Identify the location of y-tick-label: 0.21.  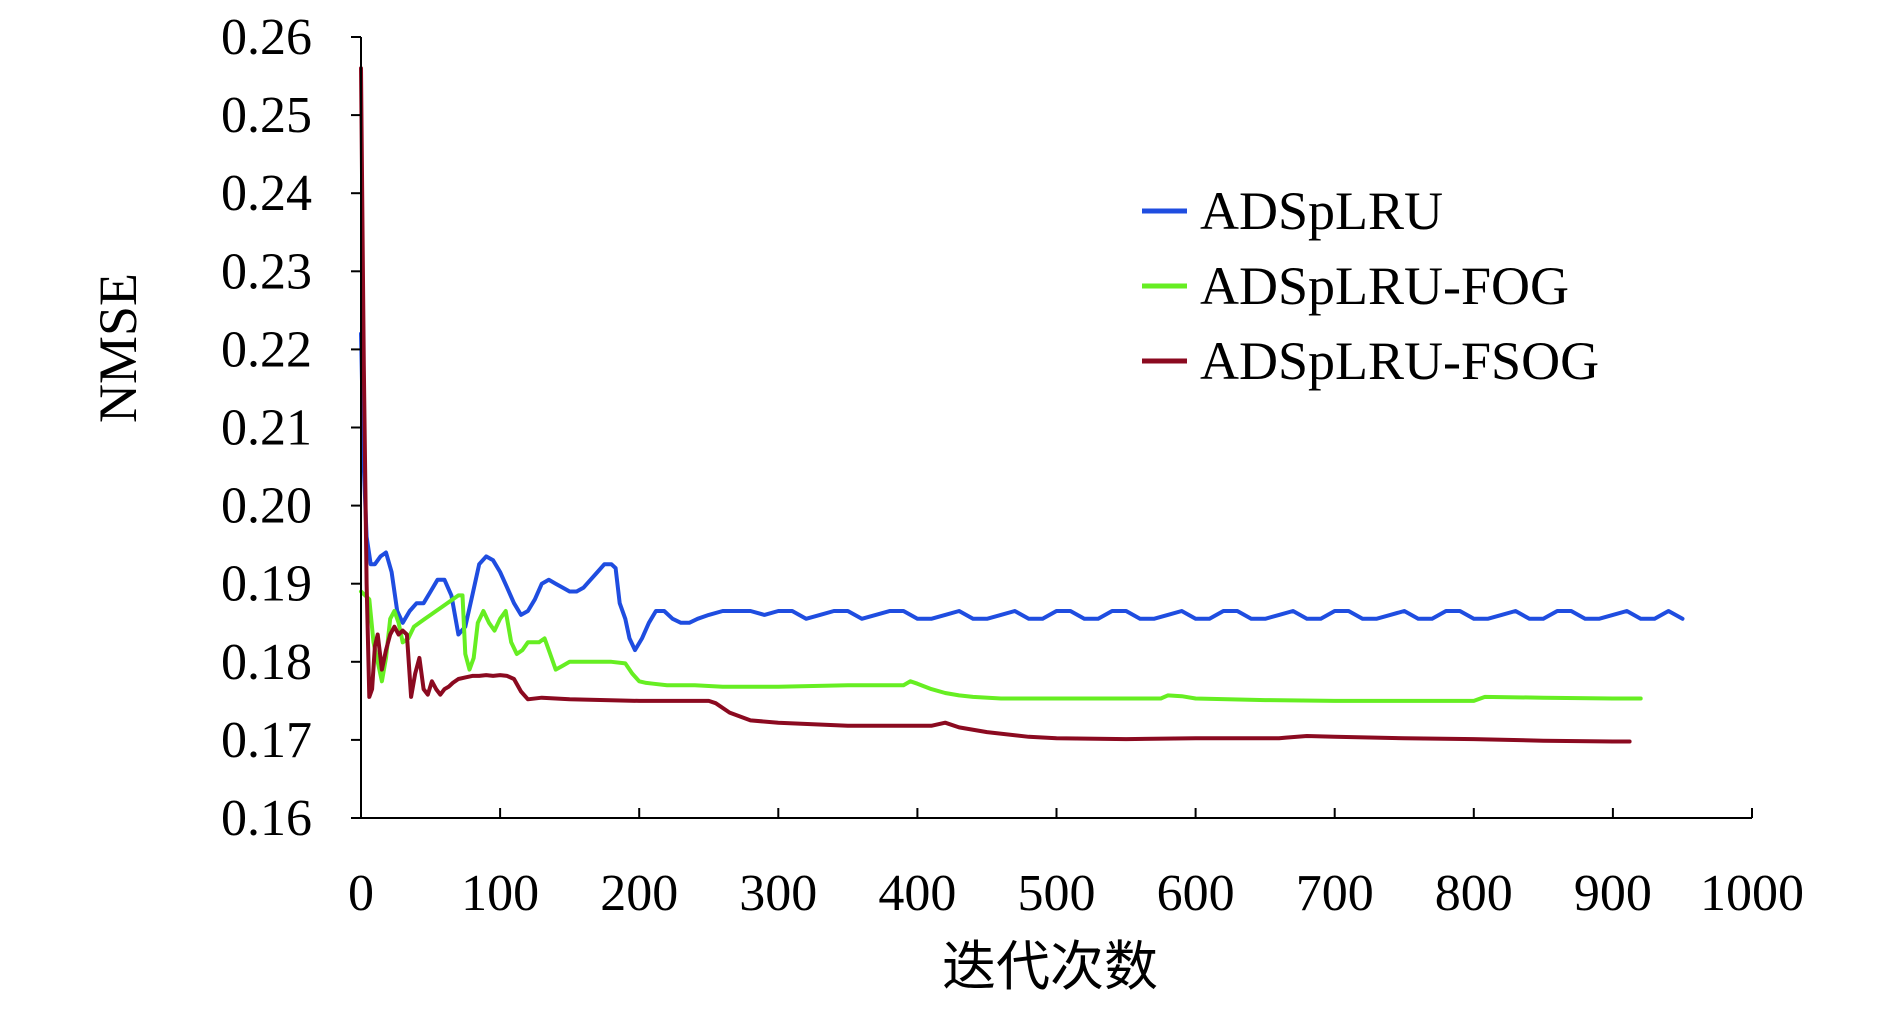
(266, 428).